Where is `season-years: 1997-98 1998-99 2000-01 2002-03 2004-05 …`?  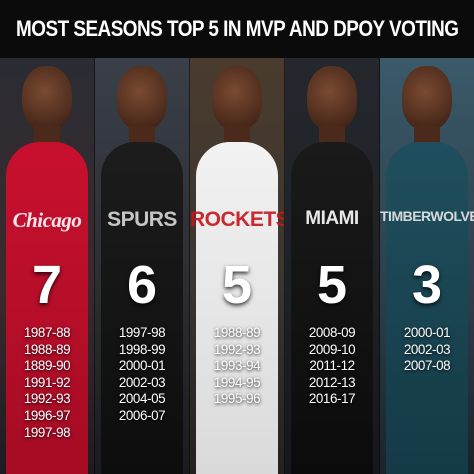 season-years: 1997-98 1998-99 2000-01 2002-03 2004-05 … is located at coordinates (142, 375).